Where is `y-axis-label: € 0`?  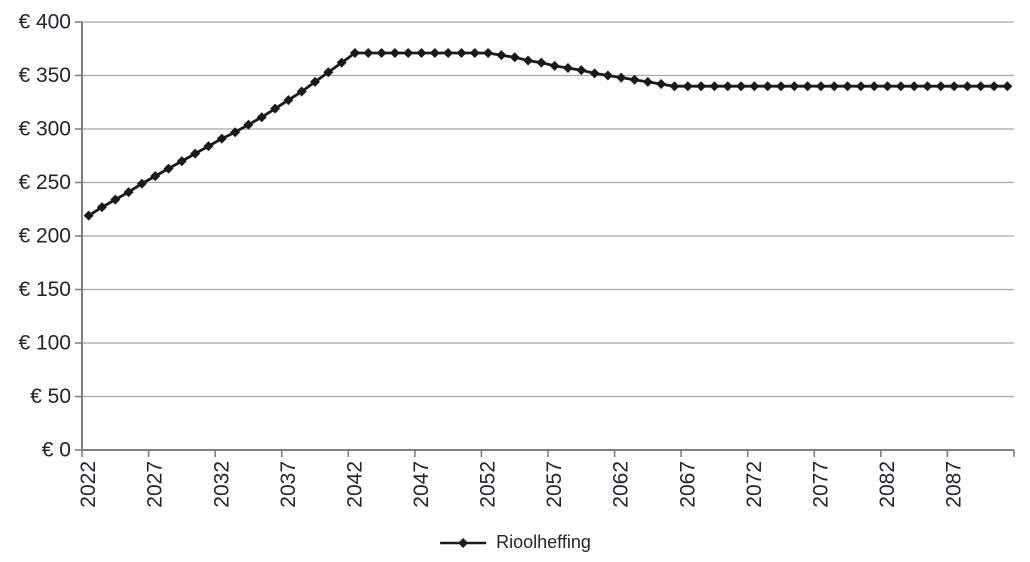
y-axis-label: € 0 is located at coordinates (56, 450).